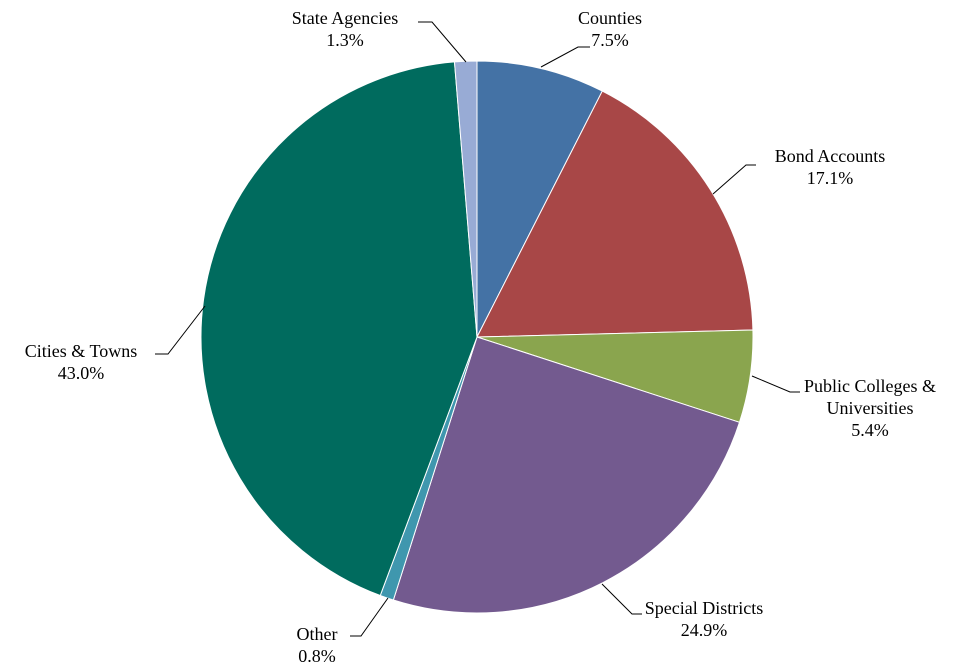 The image size is (967, 672). I want to click on slice-category-label: Bond Accounts, so click(830, 156).